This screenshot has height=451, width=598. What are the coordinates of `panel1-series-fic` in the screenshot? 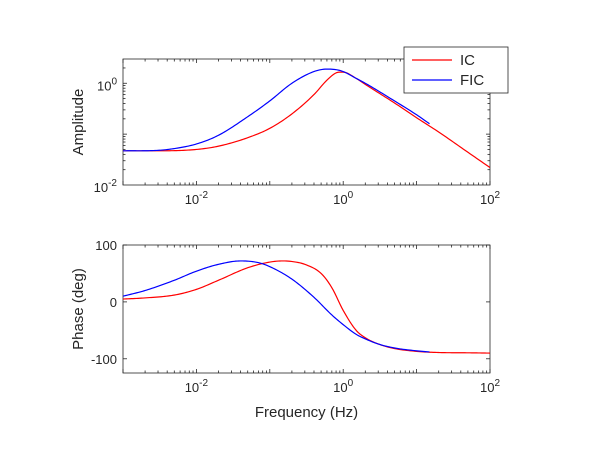 It's located at (276, 110).